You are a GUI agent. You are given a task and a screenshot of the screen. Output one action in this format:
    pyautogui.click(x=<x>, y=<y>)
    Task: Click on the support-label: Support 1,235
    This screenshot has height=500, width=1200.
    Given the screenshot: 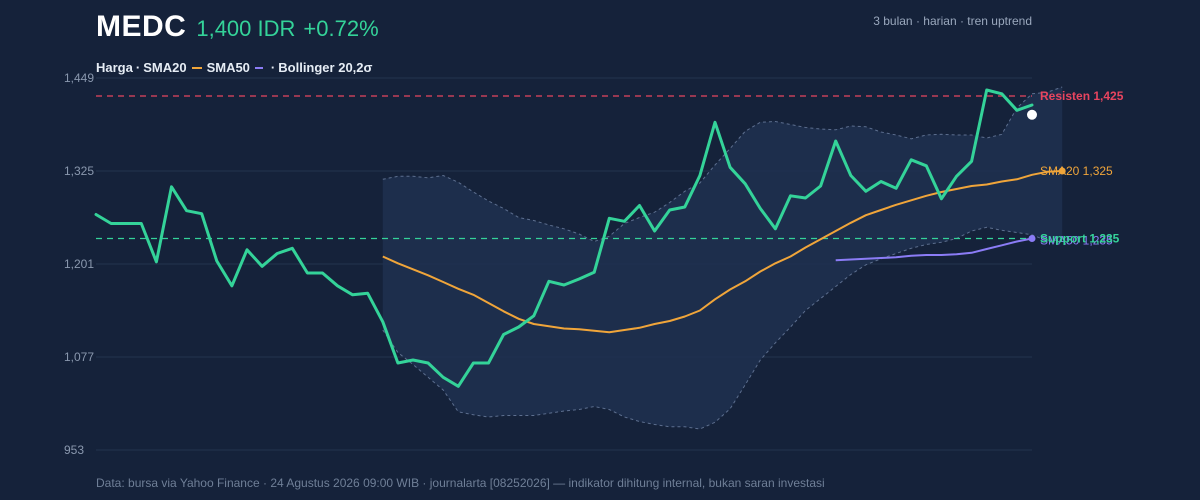 What is the action you would take?
    pyautogui.click(x=1080, y=239)
    